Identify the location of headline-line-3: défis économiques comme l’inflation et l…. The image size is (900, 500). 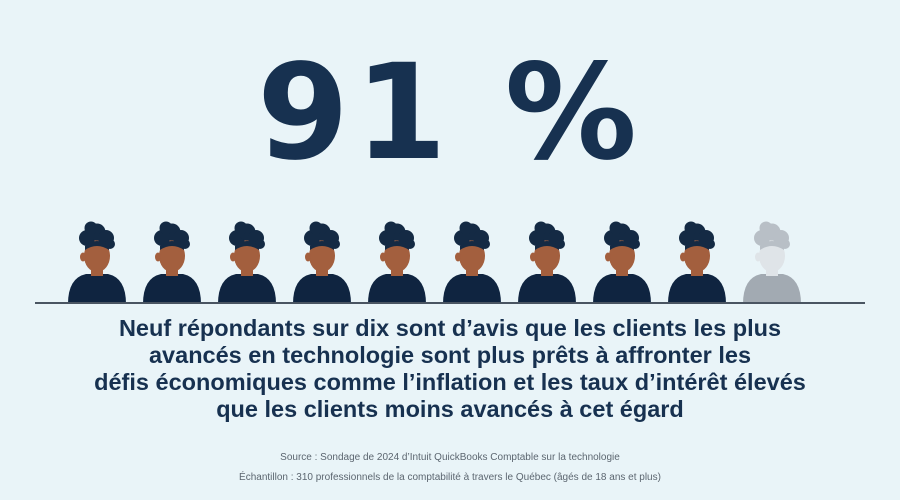
(450, 382).